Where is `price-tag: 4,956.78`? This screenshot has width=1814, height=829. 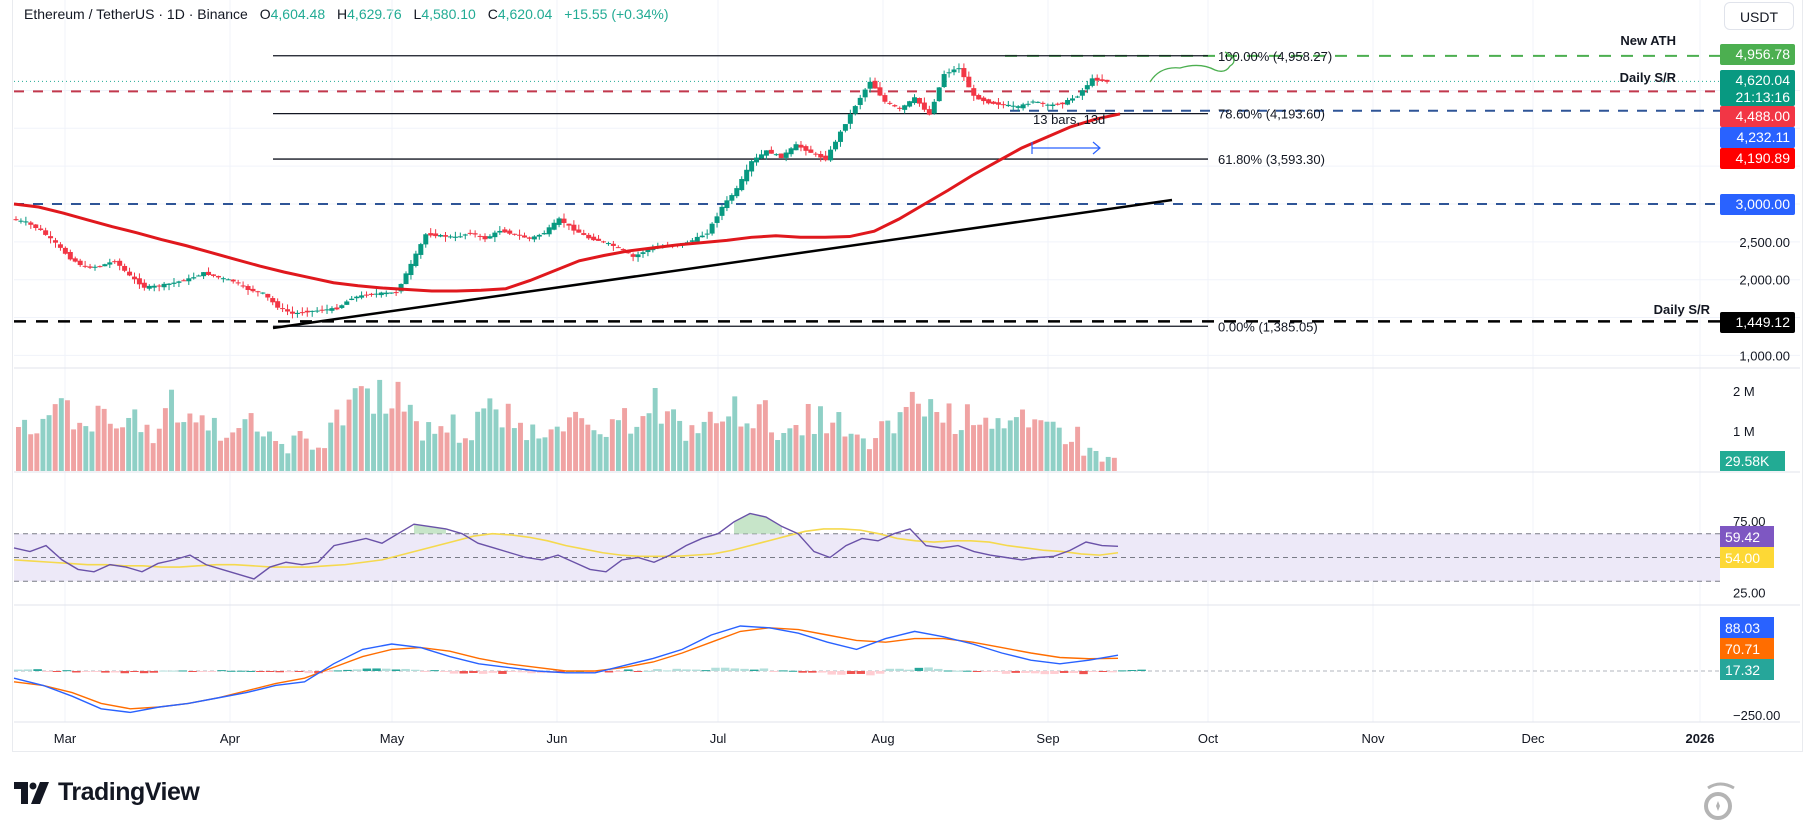 price-tag: 4,956.78 is located at coordinates (1757, 54).